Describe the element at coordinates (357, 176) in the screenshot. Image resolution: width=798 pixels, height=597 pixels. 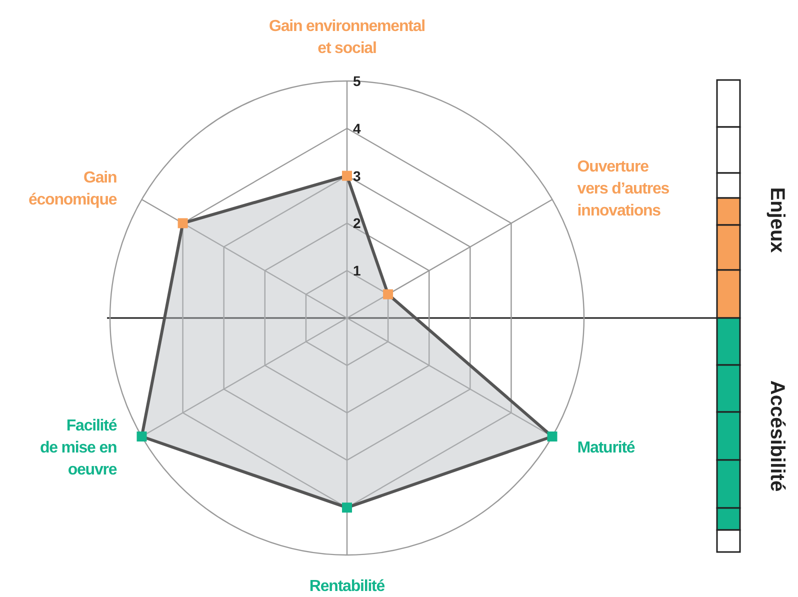
I see `y-tick-label: 3` at that location.